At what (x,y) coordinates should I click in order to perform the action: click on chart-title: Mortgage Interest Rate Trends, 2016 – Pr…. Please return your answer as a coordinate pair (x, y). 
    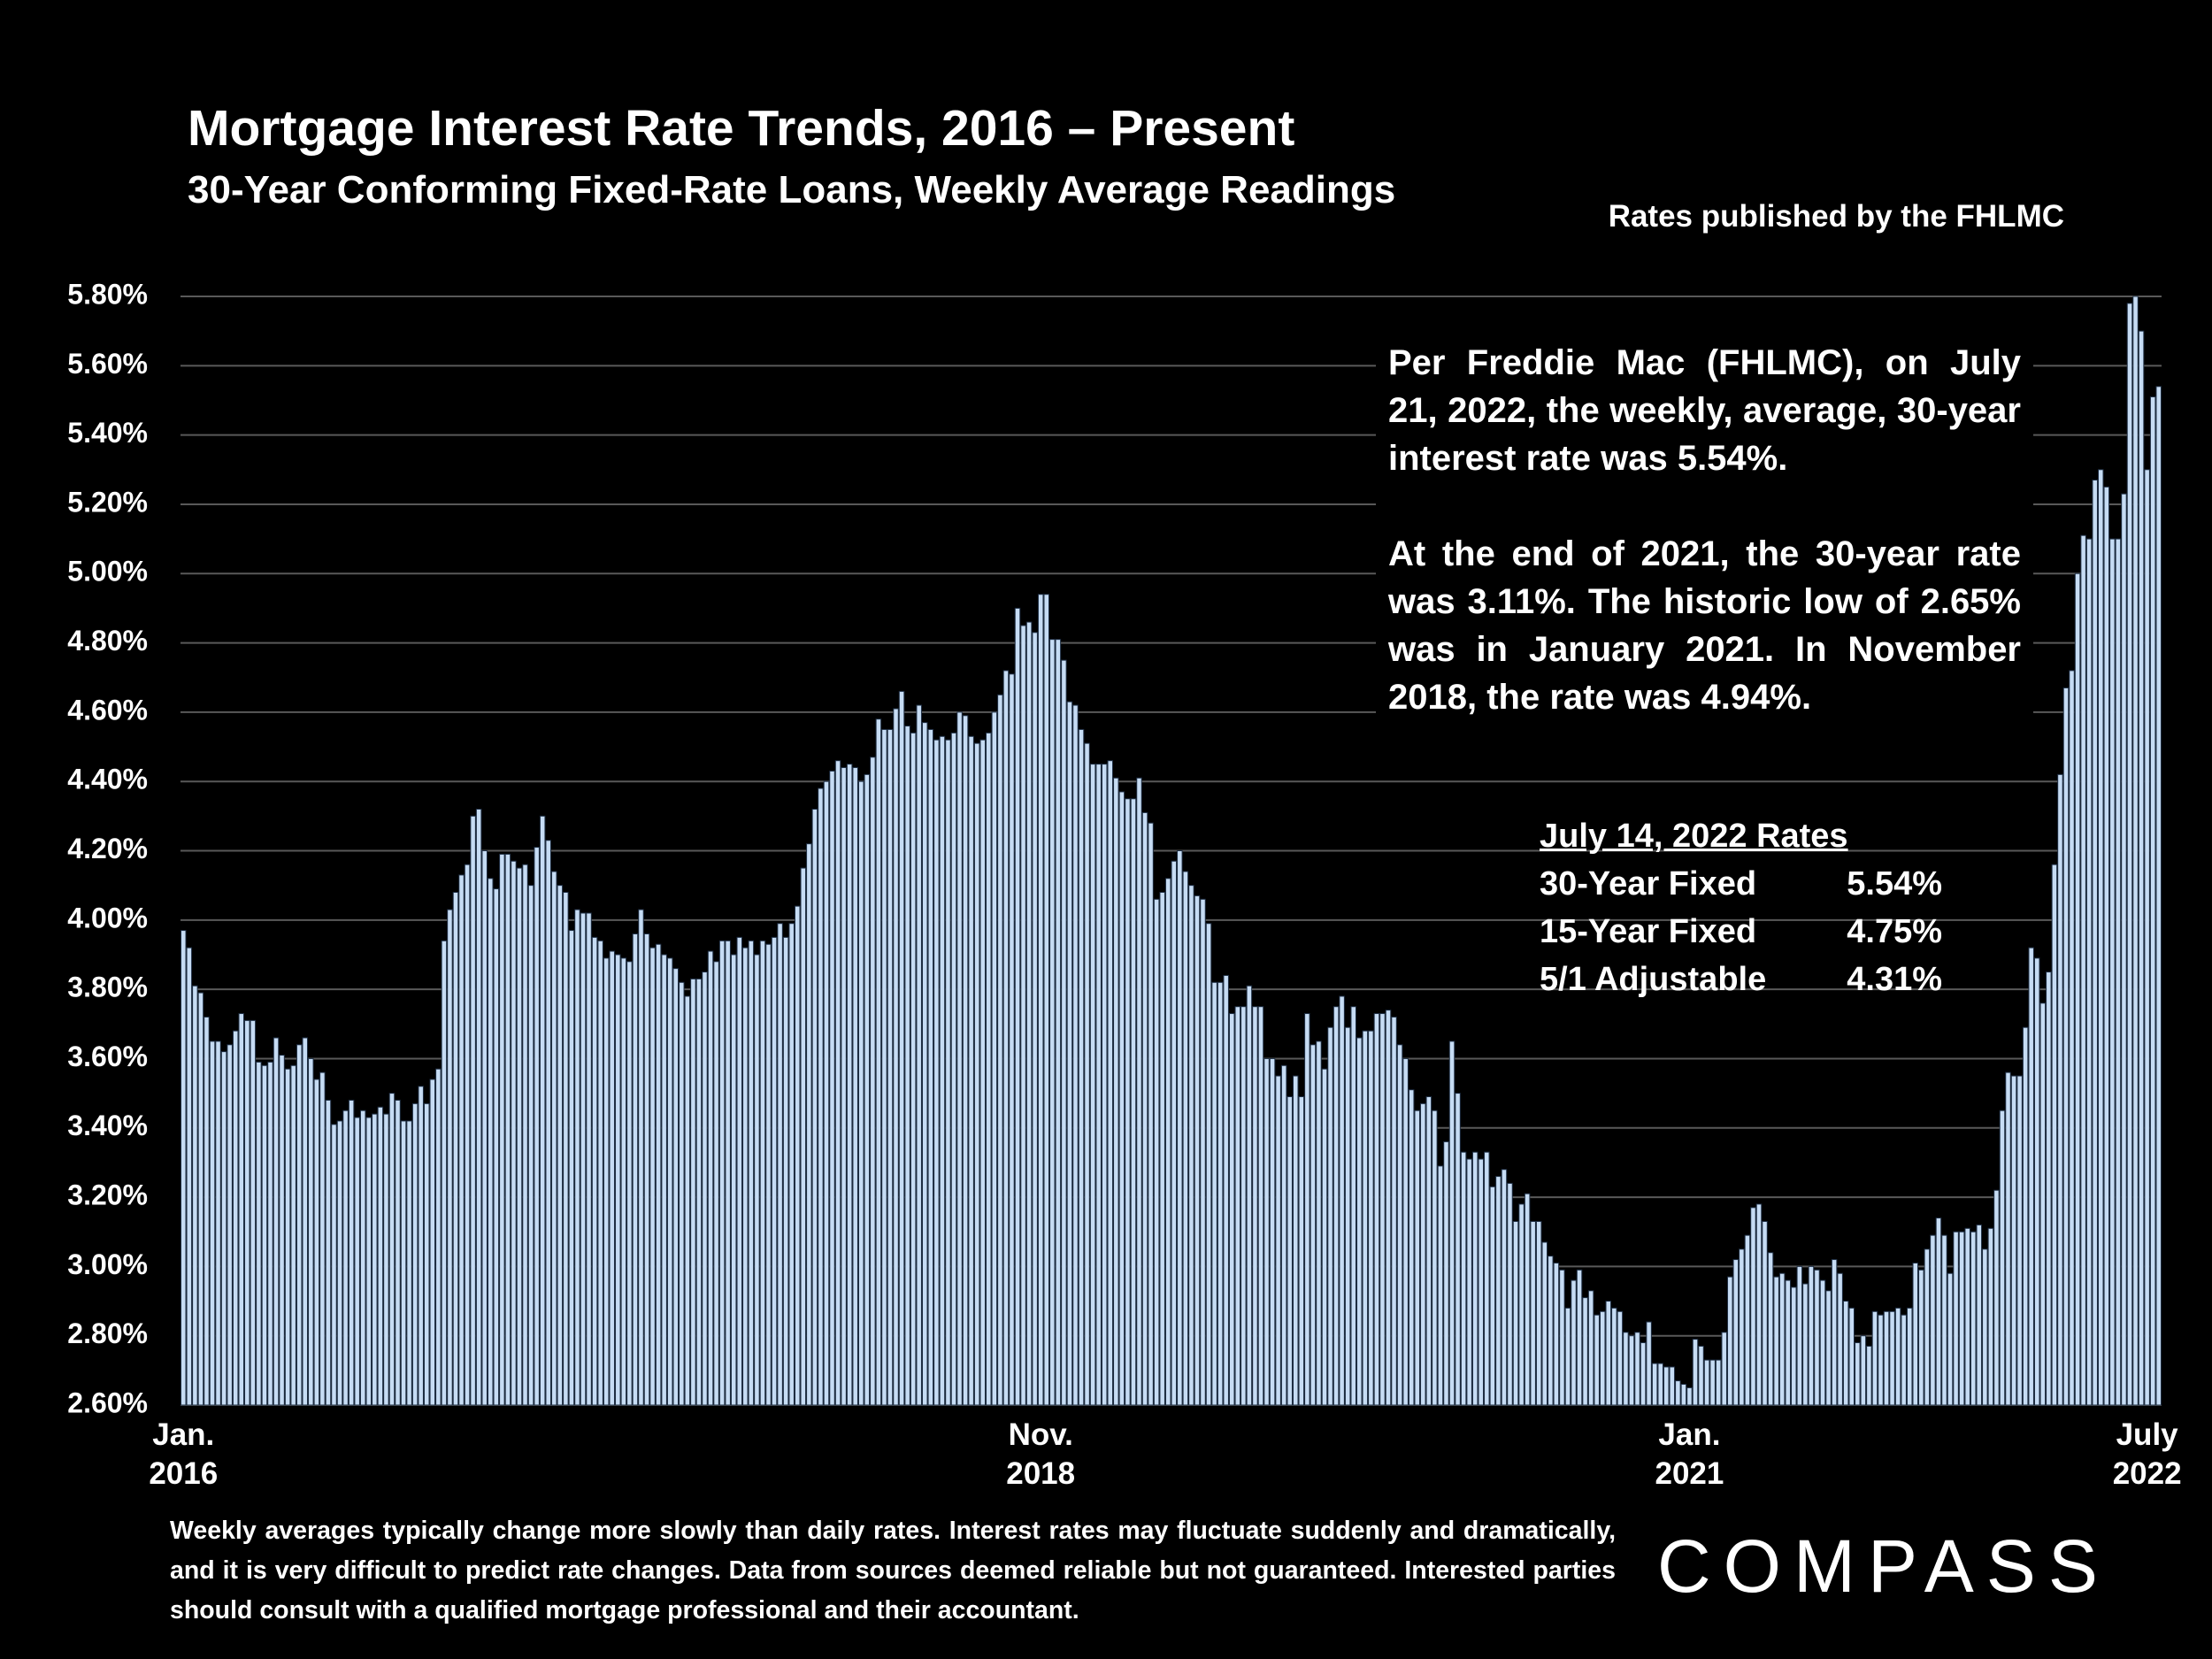
    Looking at the image, I should click on (742, 128).